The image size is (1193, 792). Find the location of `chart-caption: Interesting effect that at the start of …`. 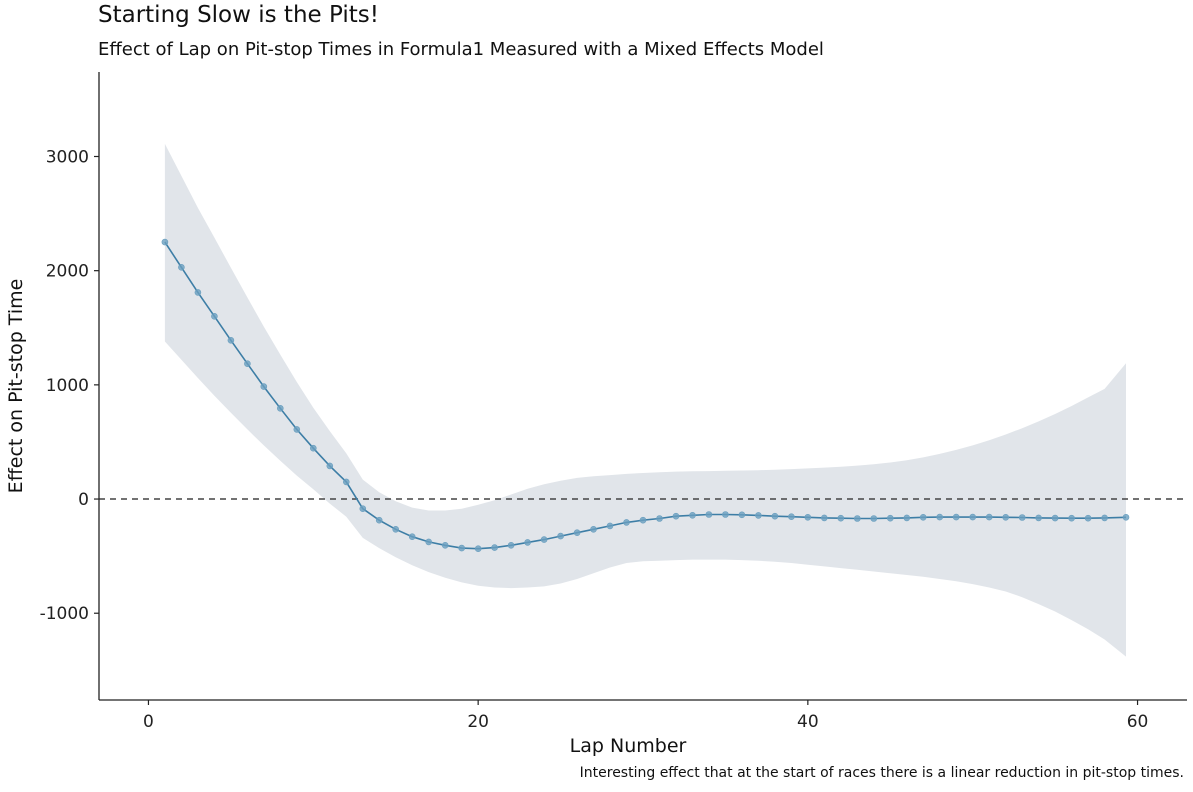

chart-caption: Interesting effect that at the start of … is located at coordinates (881, 773).